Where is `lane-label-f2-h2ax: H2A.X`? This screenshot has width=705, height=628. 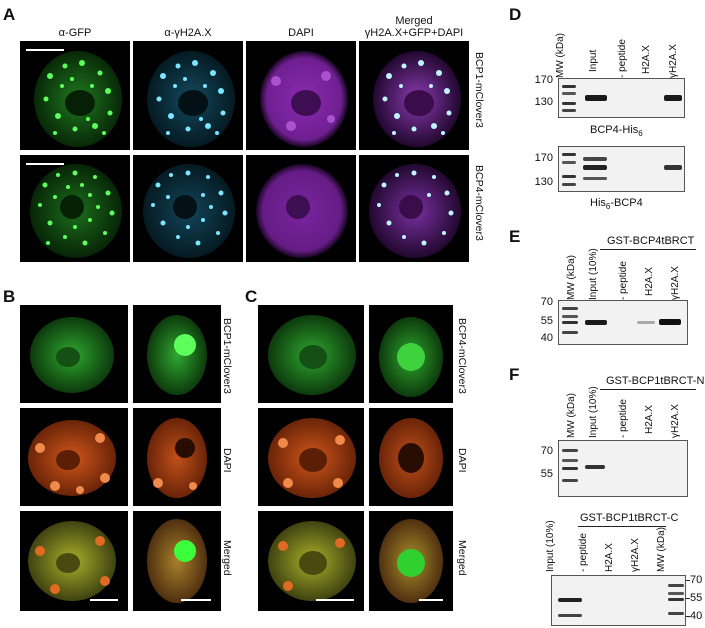
lane-label-f2-h2ax: H2A.X is located at coordinates (609, 557).